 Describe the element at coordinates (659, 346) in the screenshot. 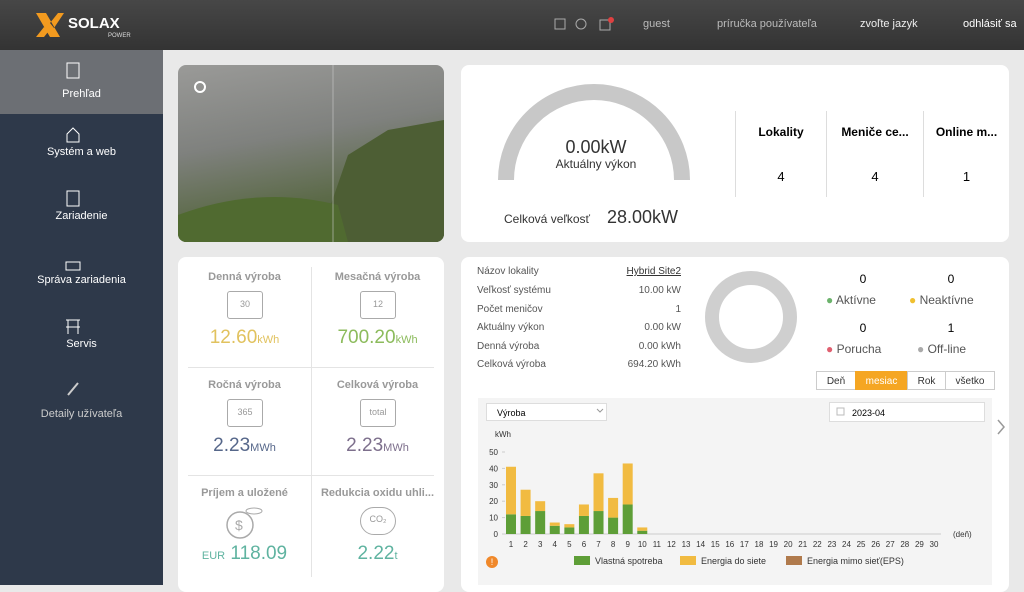

I see `info-value: 0.00 kWh` at that location.